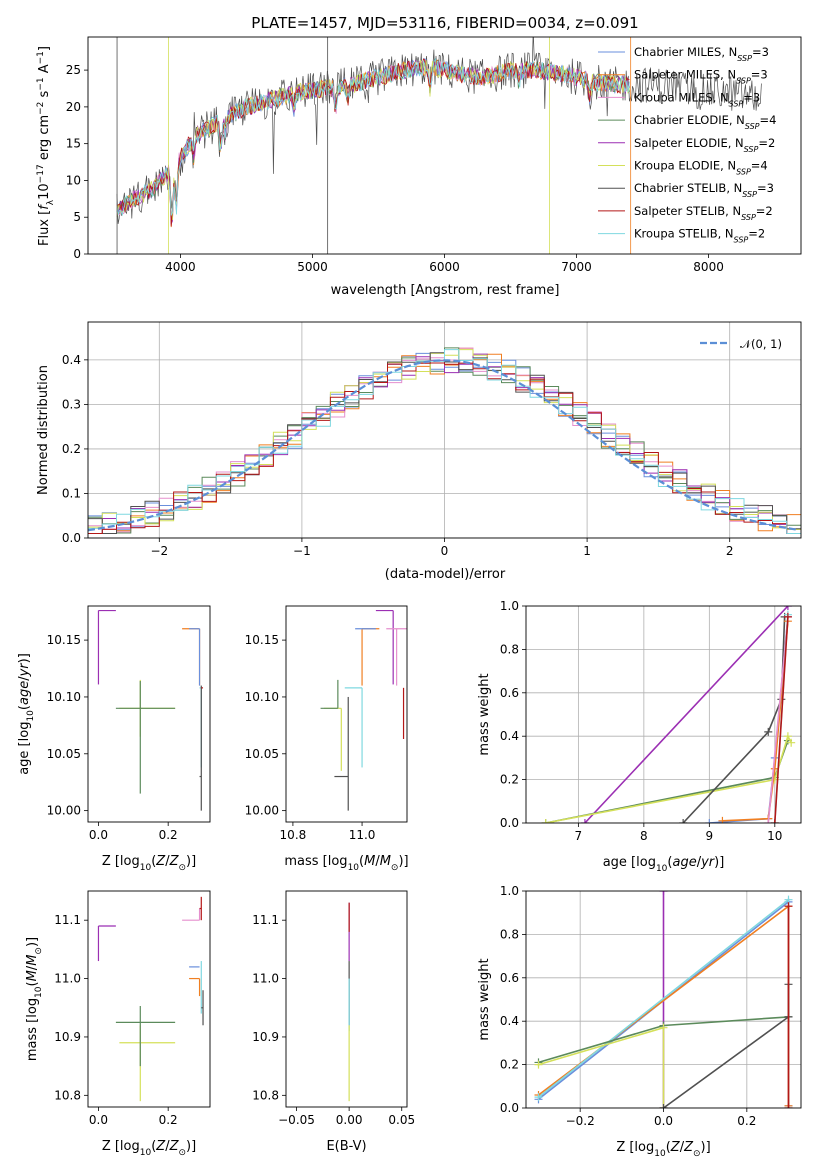 The width and height of the screenshot is (819, 1170). I want to click on x-tick-label: 1, so click(587, 551).